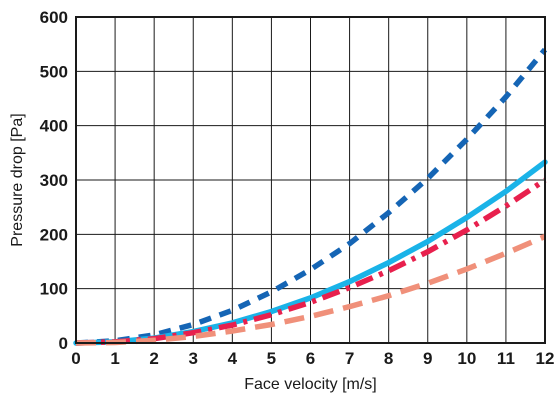 This screenshot has width=558, height=396. I want to click on x-tick-label: 2, so click(153, 358).